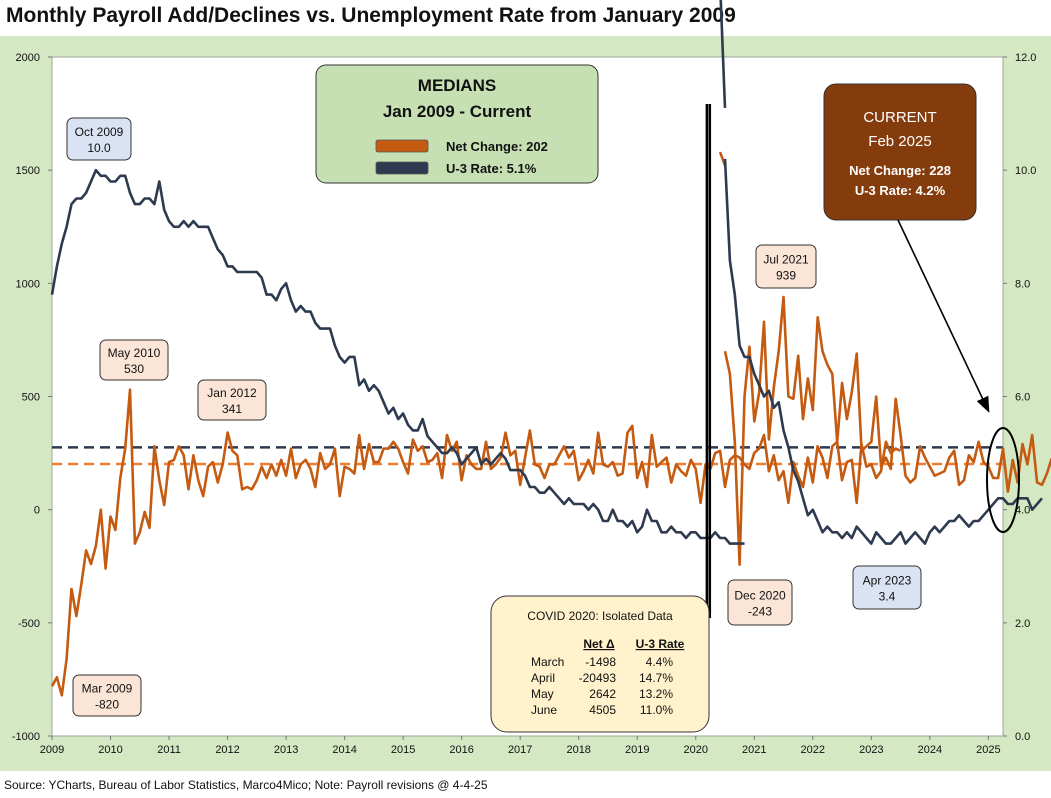 The width and height of the screenshot is (1051, 798). I want to click on right-axis-tick-label: 2.0, so click(1022, 624).